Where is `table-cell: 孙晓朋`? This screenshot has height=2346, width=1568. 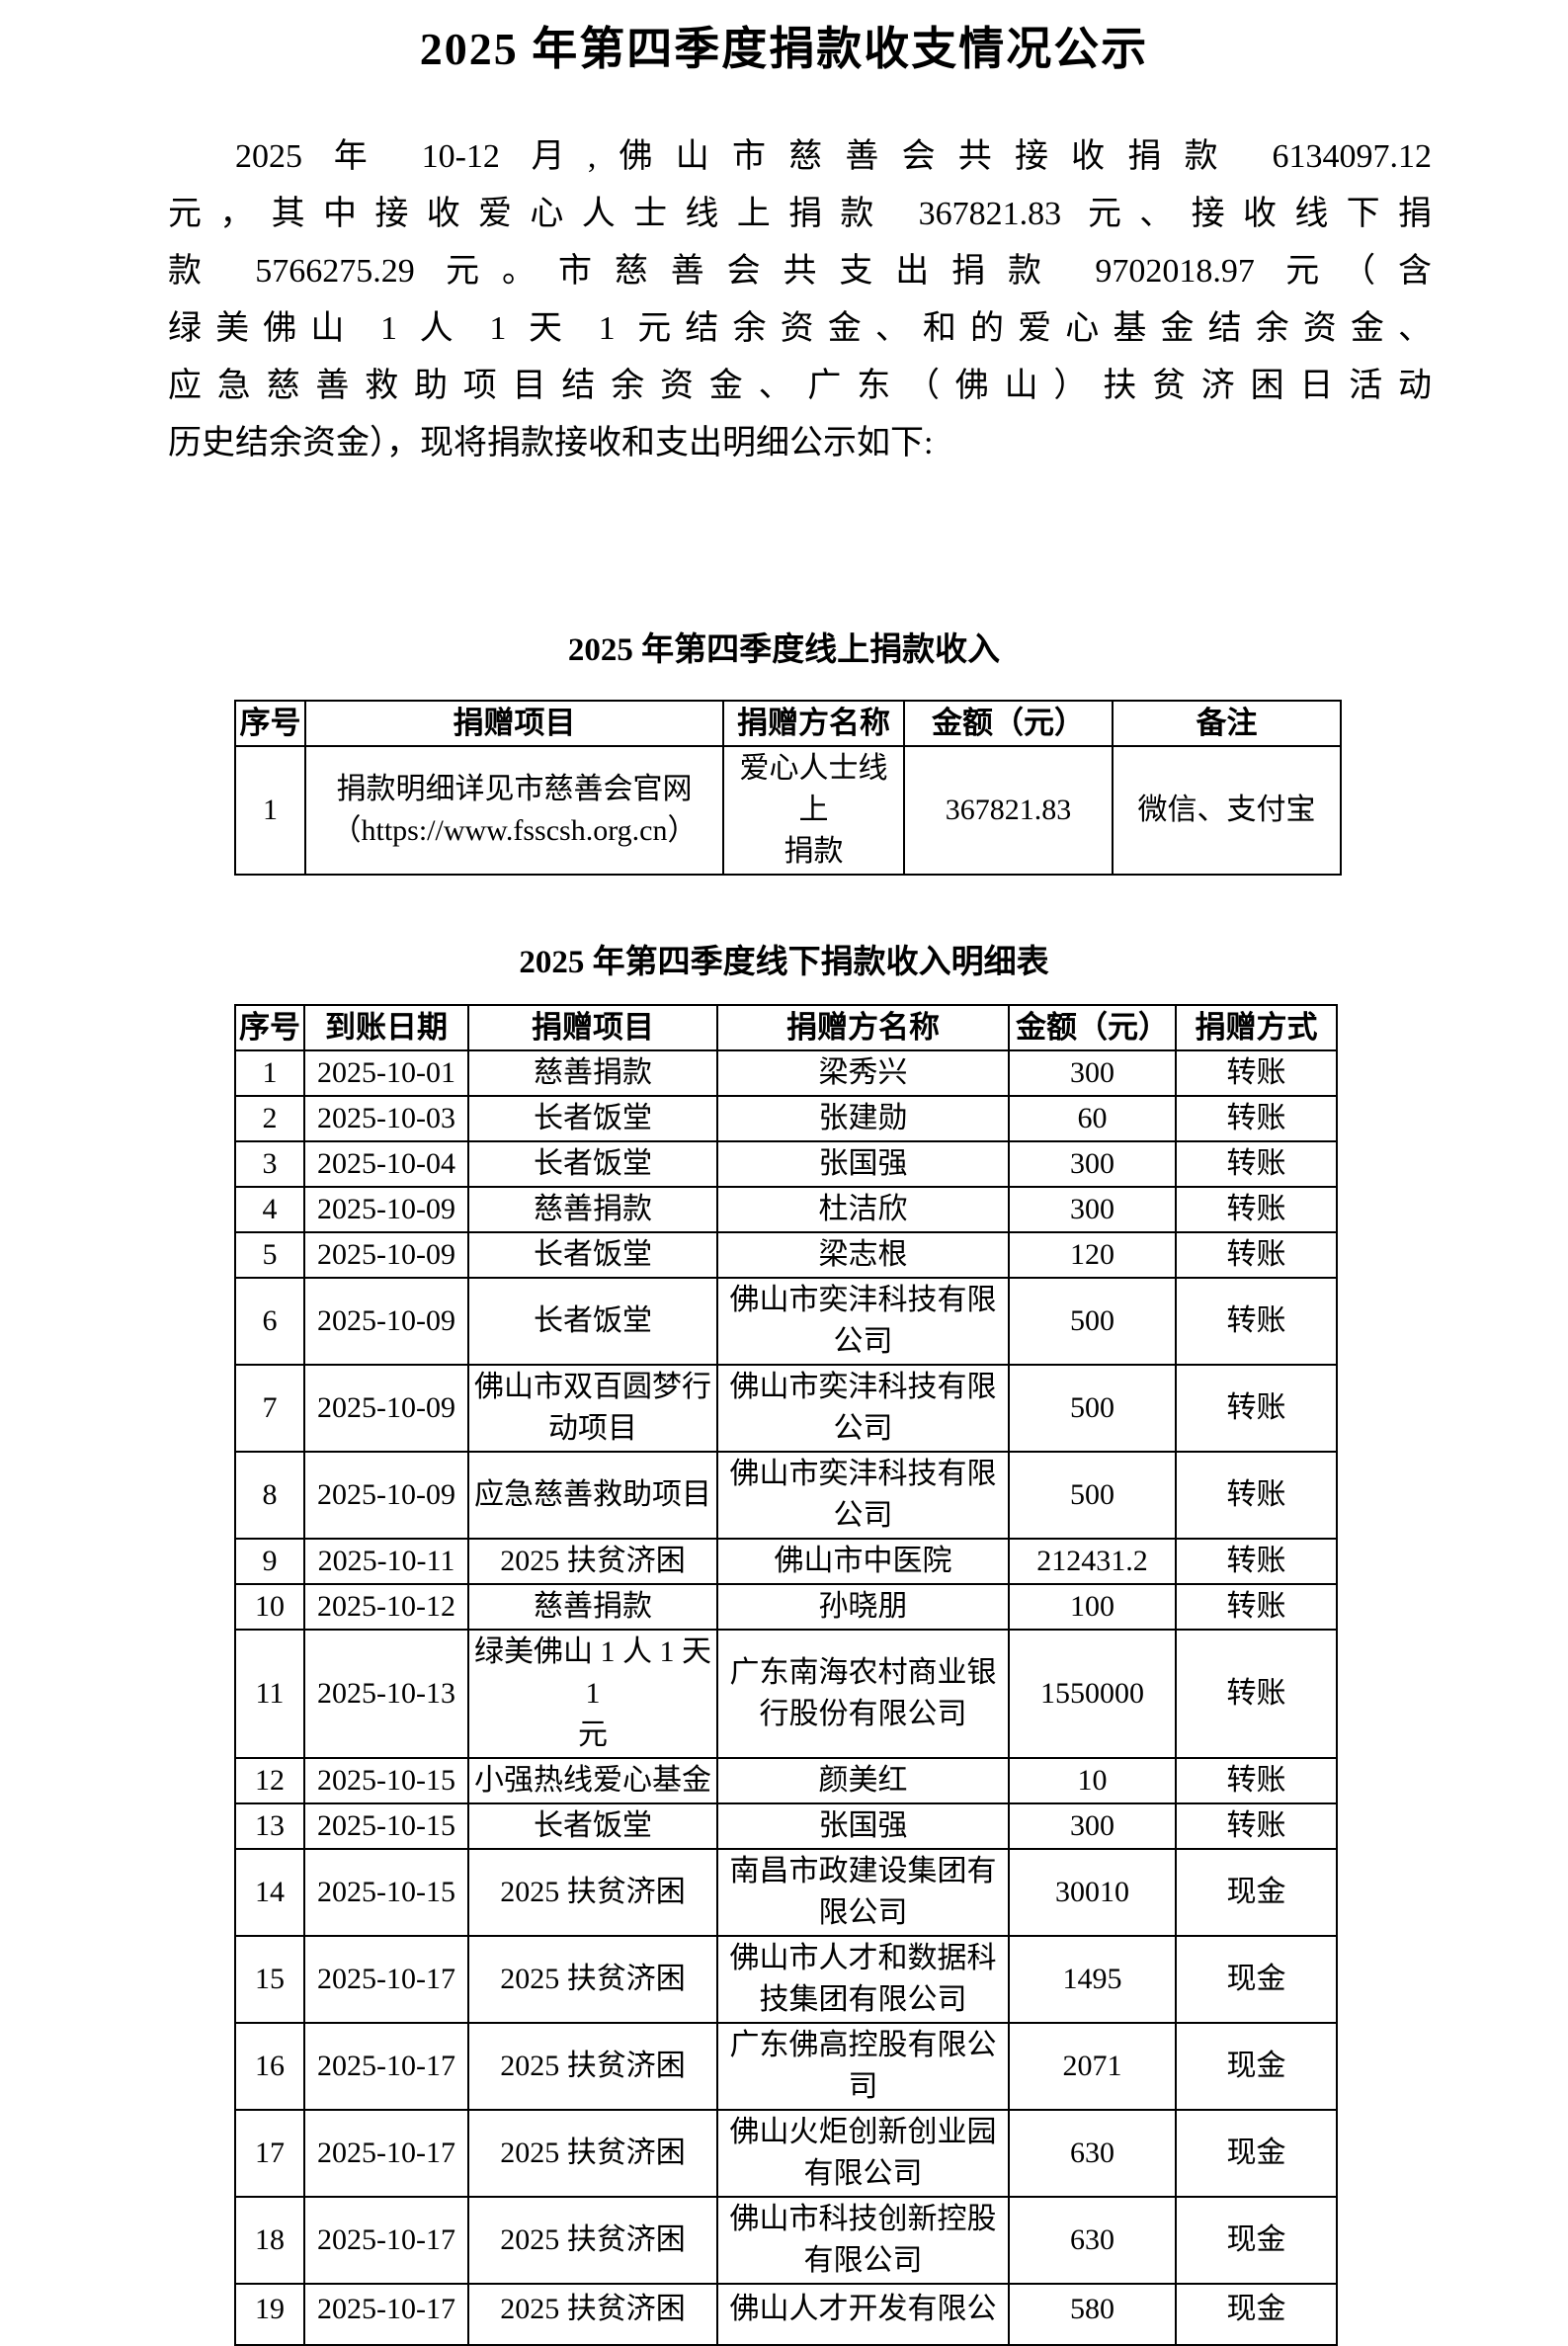
table-cell: 孙晓朋 is located at coordinates (863, 1607).